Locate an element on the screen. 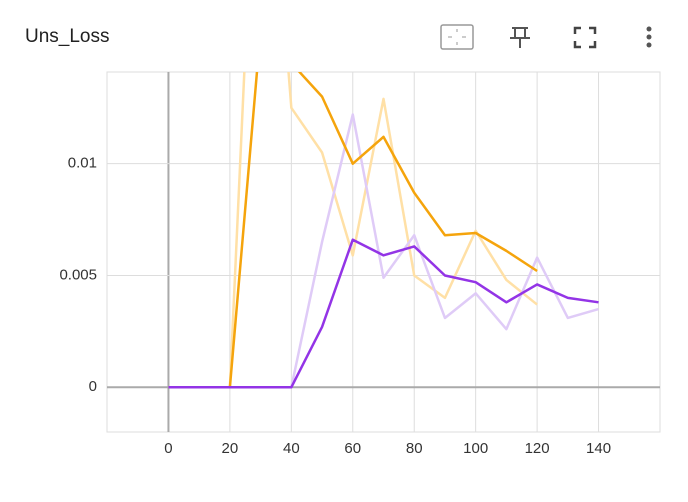 Image resolution: width=688 pixels, height=502 pixels. x-tick-label: 100 is located at coordinates (475, 448).